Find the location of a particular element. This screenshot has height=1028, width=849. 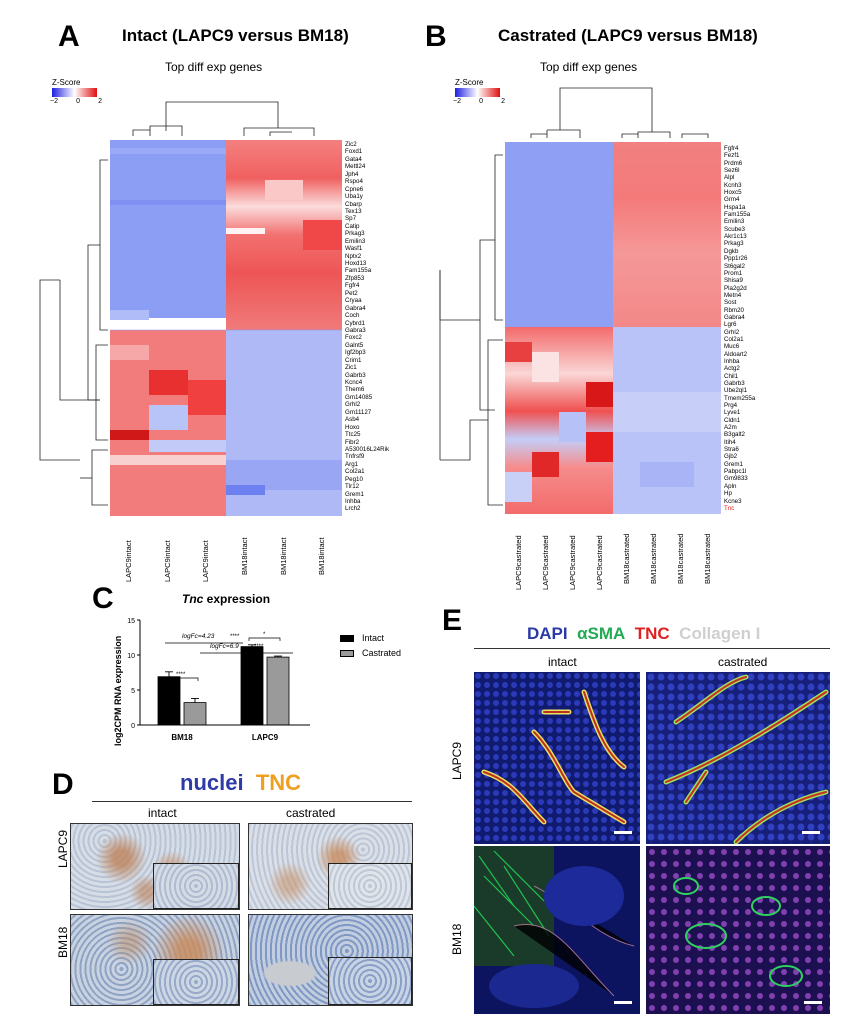

legend-castrated: Castrated is located at coordinates (370, 653).